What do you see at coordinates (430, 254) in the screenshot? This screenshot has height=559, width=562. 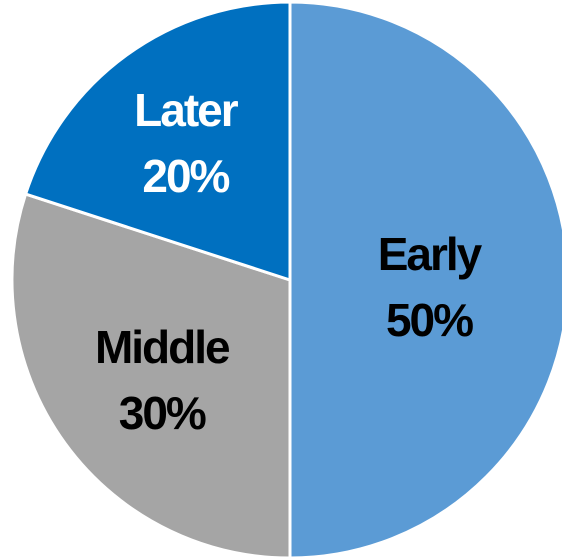 I see `slice-name-early: Early` at bounding box center [430, 254].